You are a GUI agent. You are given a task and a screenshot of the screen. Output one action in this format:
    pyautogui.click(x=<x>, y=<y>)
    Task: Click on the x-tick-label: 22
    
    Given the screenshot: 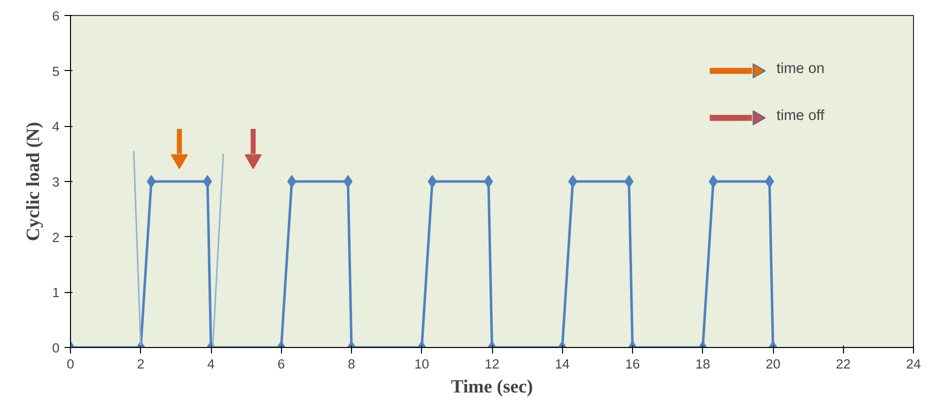 What is the action you would take?
    pyautogui.click(x=843, y=364)
    